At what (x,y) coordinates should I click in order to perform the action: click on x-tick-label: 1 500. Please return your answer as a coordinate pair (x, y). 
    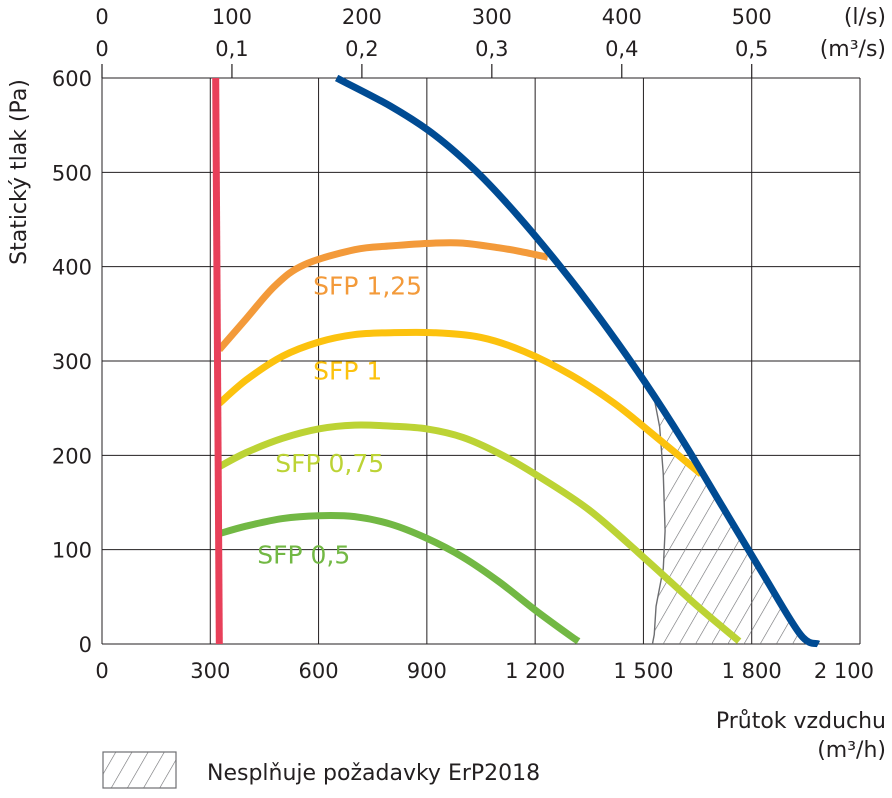
    Looking at the image, I should click on (643, 671).